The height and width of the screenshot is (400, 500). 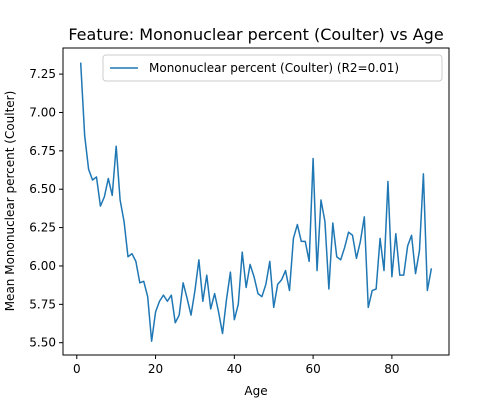 What do you see at coordinates (312, 369) in the screenshot?
I see `x-tick-label: 60` at bounding box center [312, 369].